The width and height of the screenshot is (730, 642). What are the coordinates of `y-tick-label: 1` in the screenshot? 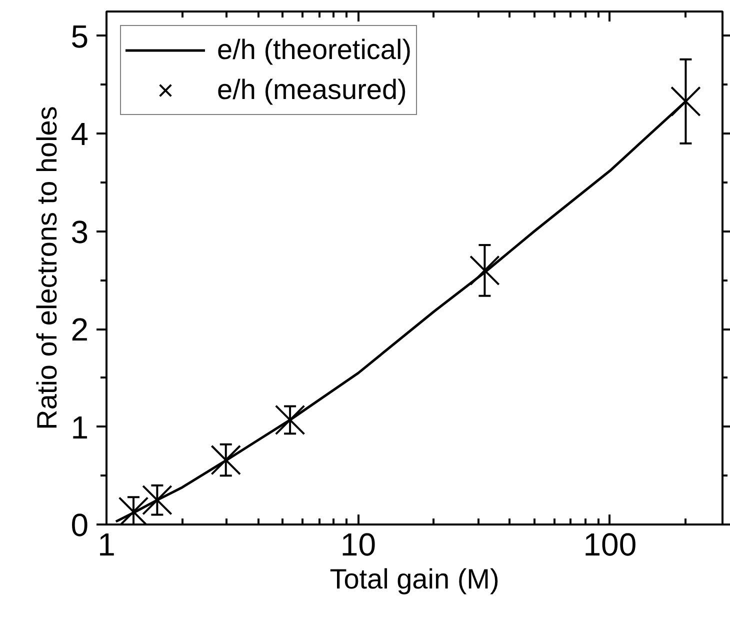 It's located at (79, 427).